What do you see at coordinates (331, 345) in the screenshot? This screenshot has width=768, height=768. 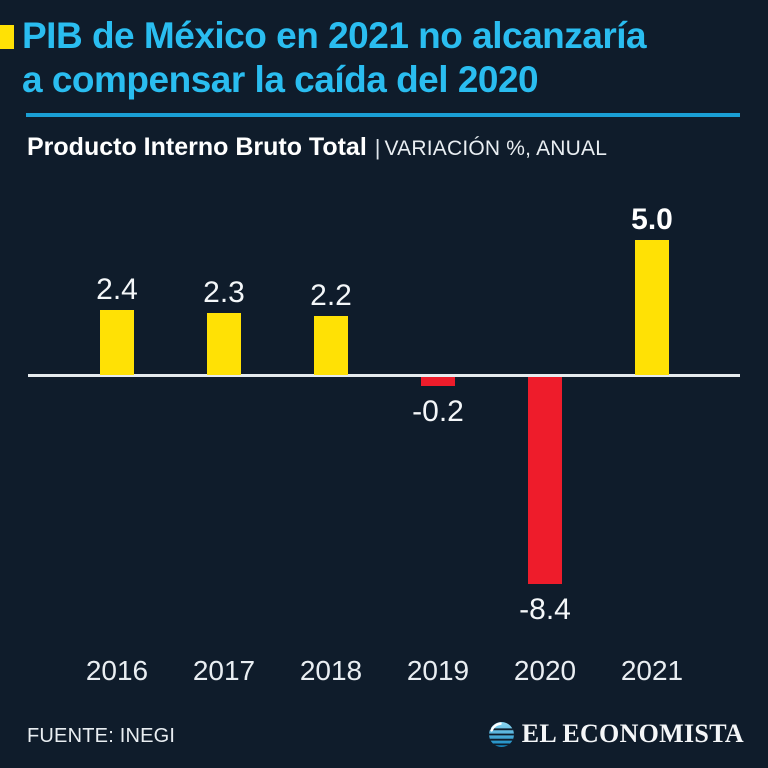 I see `bar-2018` at bounding box center [331, 345].